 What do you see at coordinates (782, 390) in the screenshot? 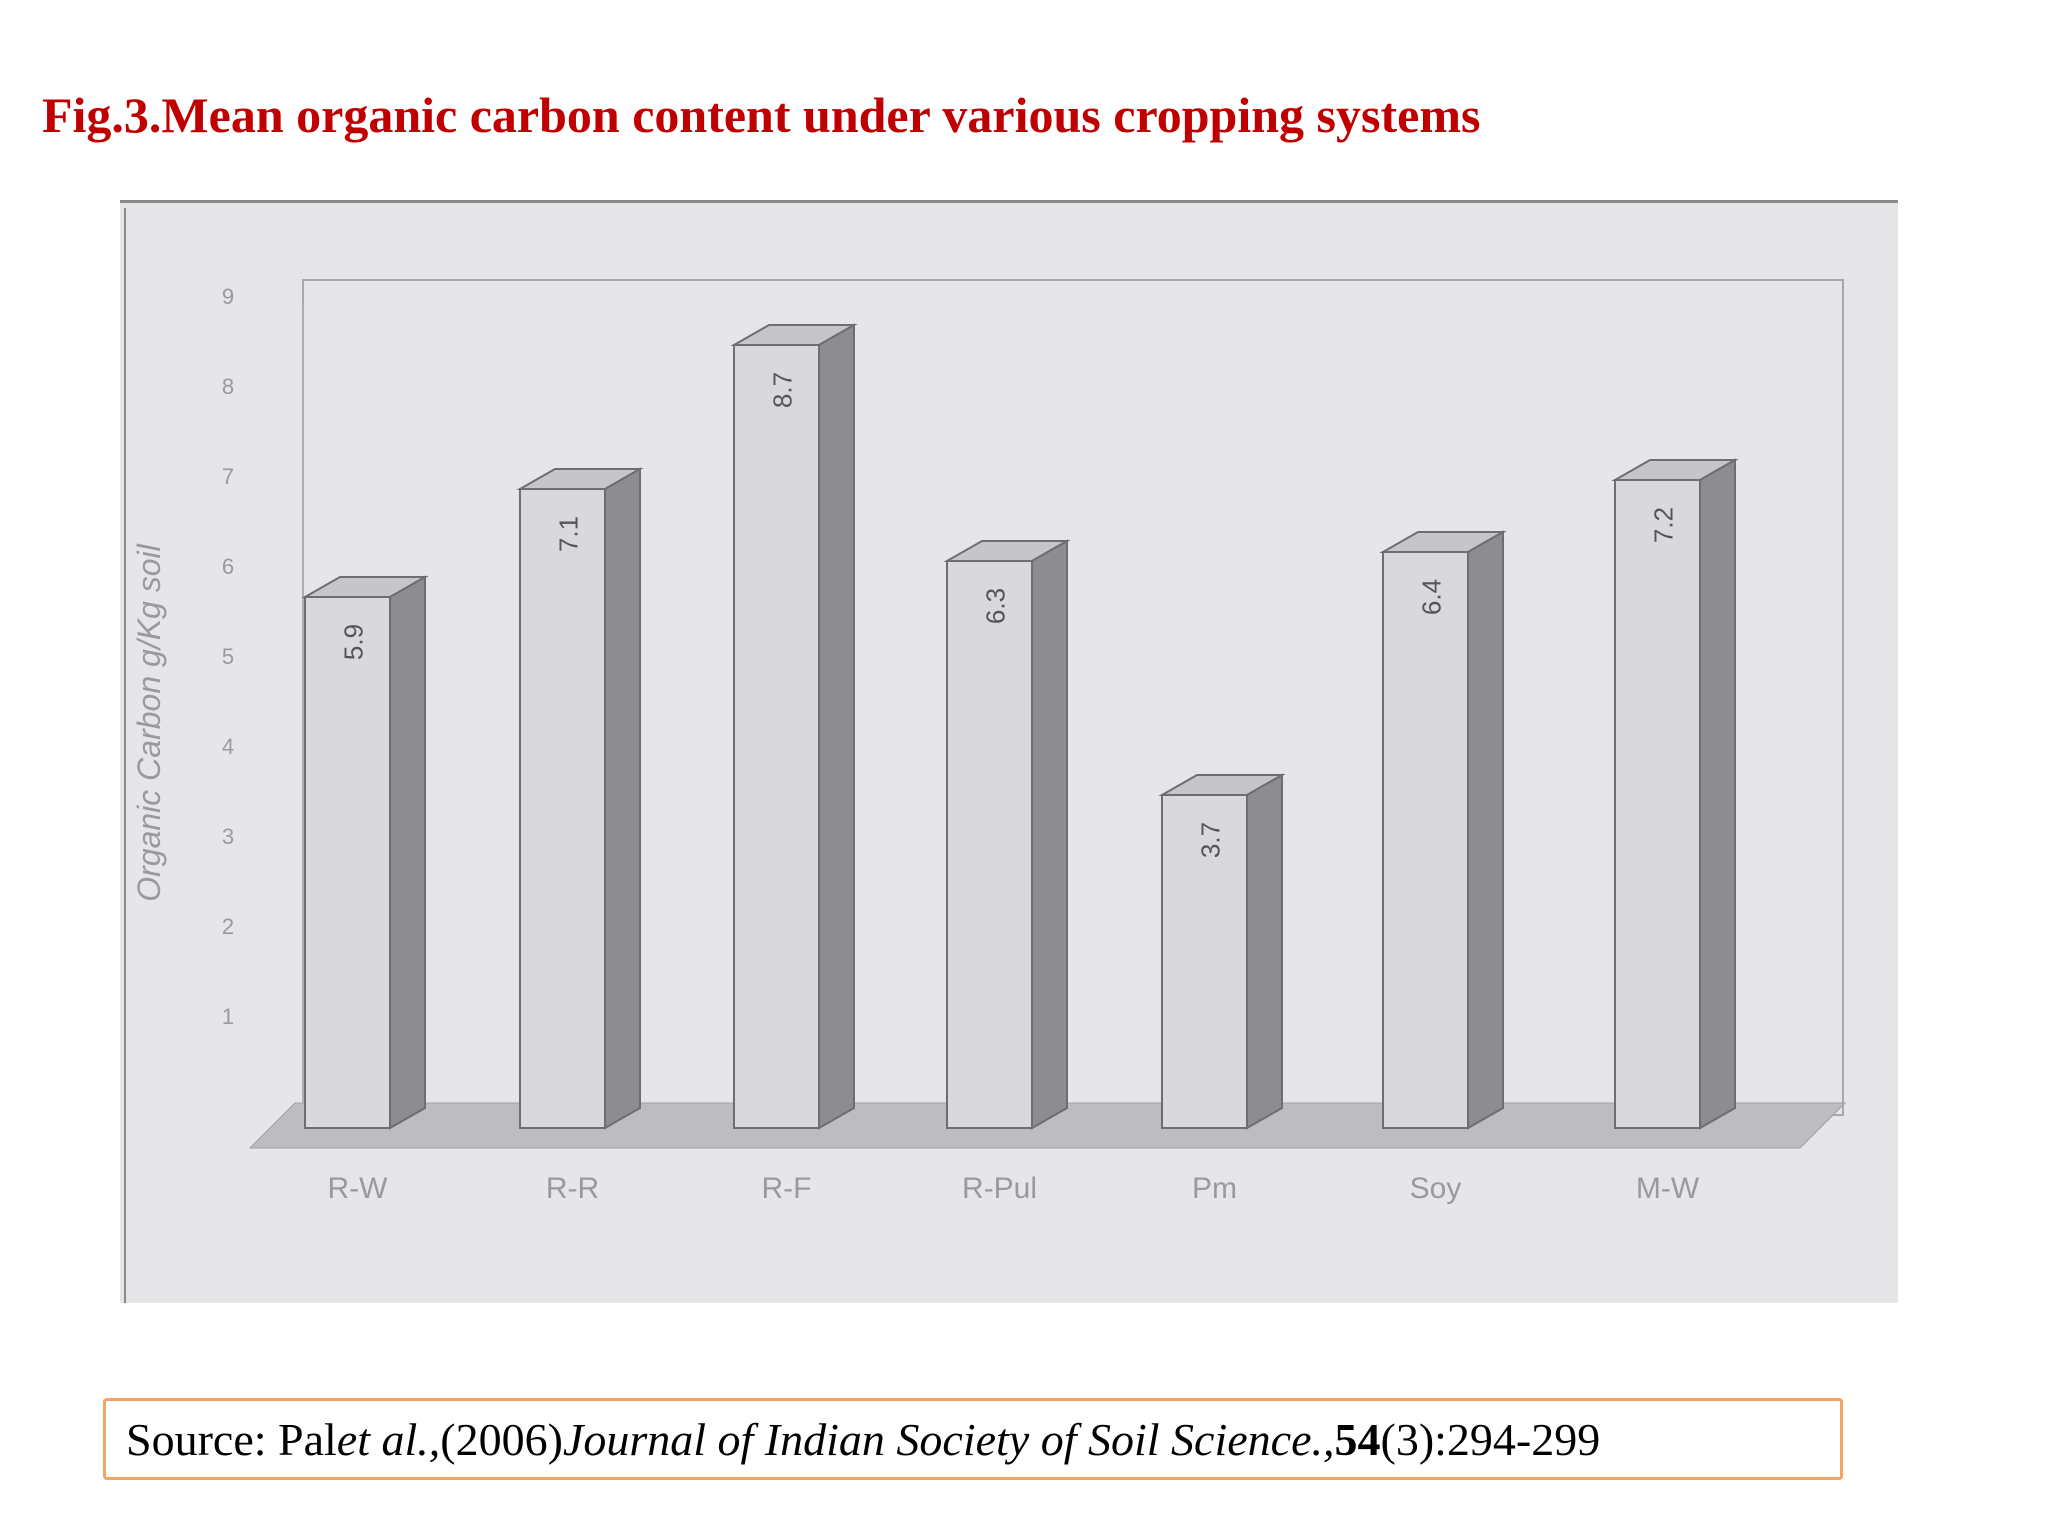
I see `bar-value-label: 8.7` at bounding box center [782, 390].